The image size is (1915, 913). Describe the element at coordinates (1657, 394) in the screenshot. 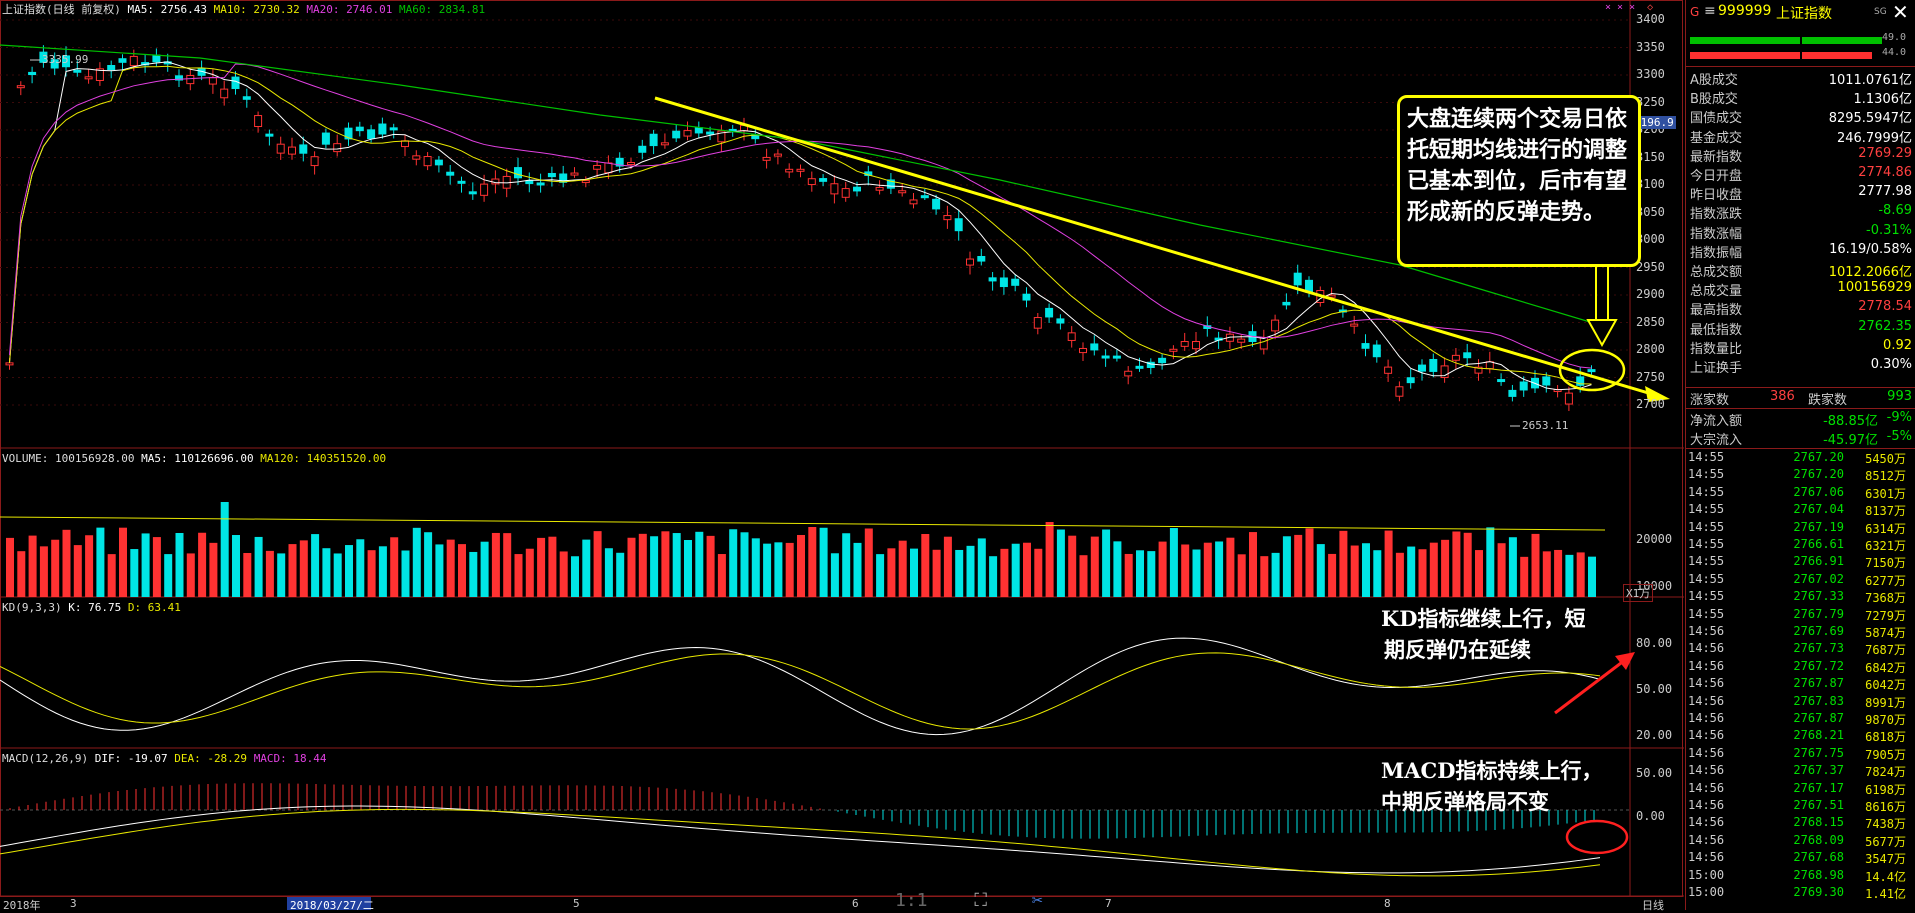

I see `trend-arrowhead` at that location.